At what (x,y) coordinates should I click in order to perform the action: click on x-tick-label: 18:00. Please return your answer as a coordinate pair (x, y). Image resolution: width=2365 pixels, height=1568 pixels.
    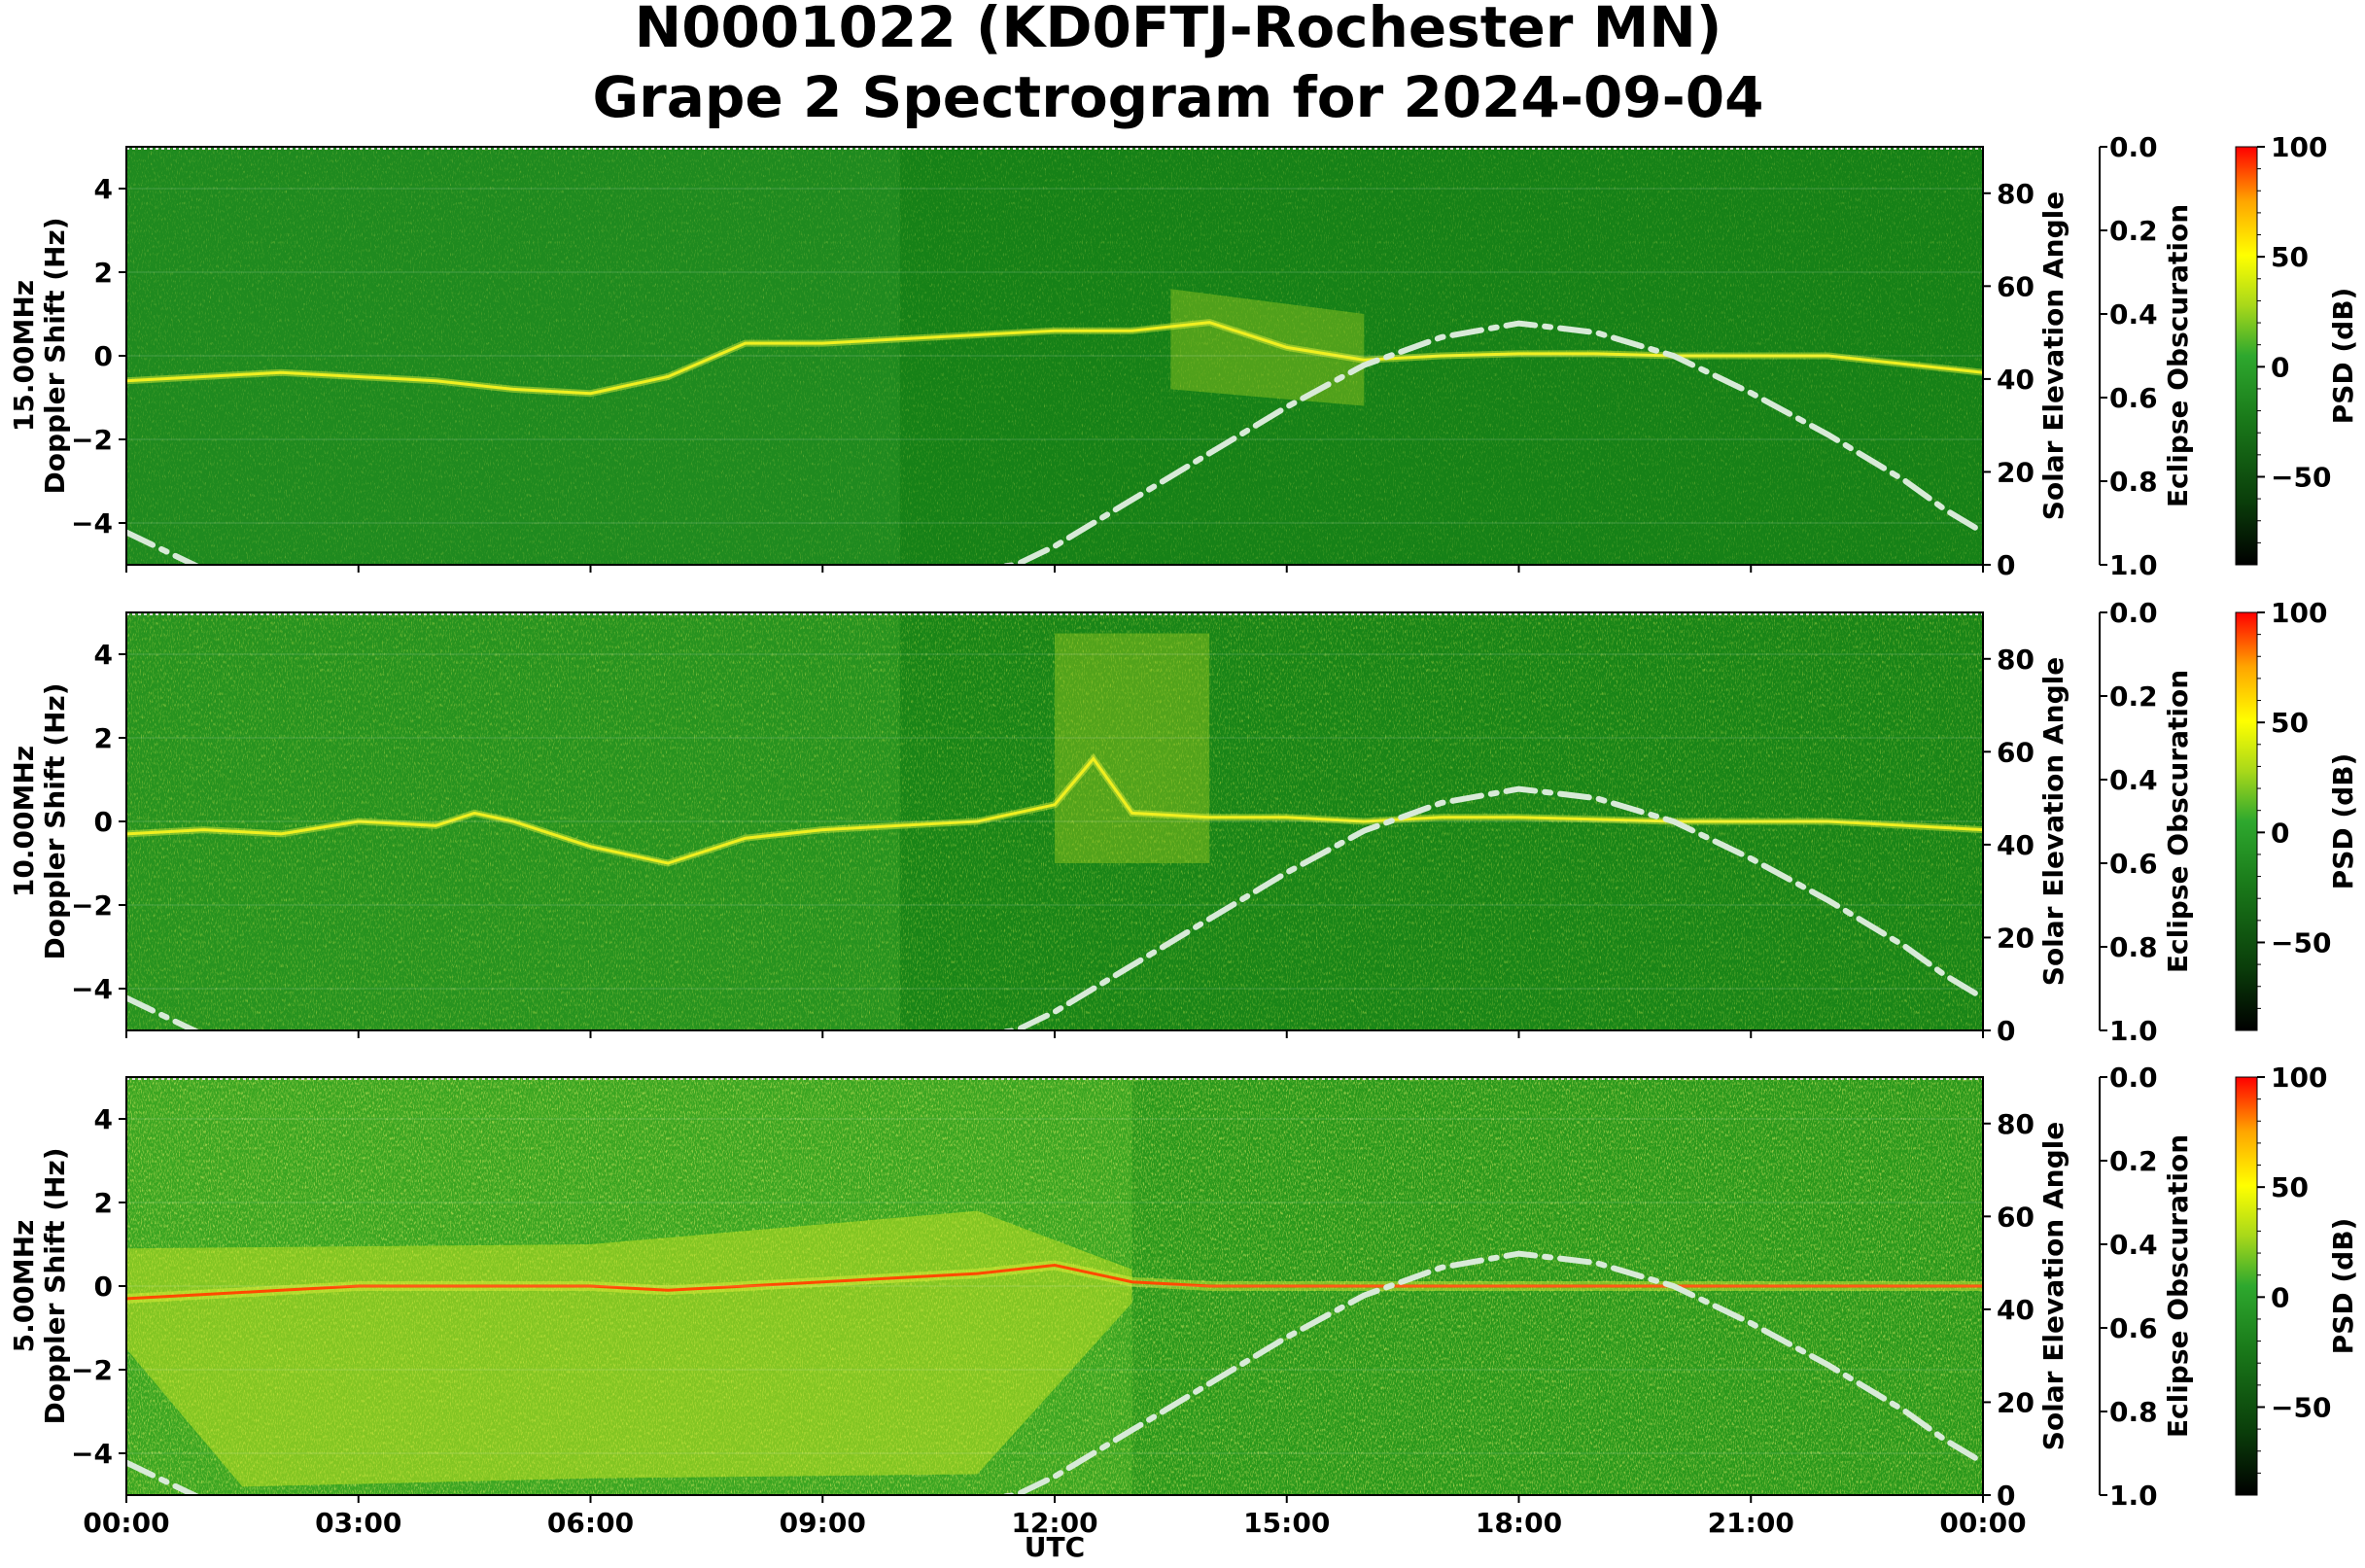
    Looking at the image, I should click on (1519, 1523).